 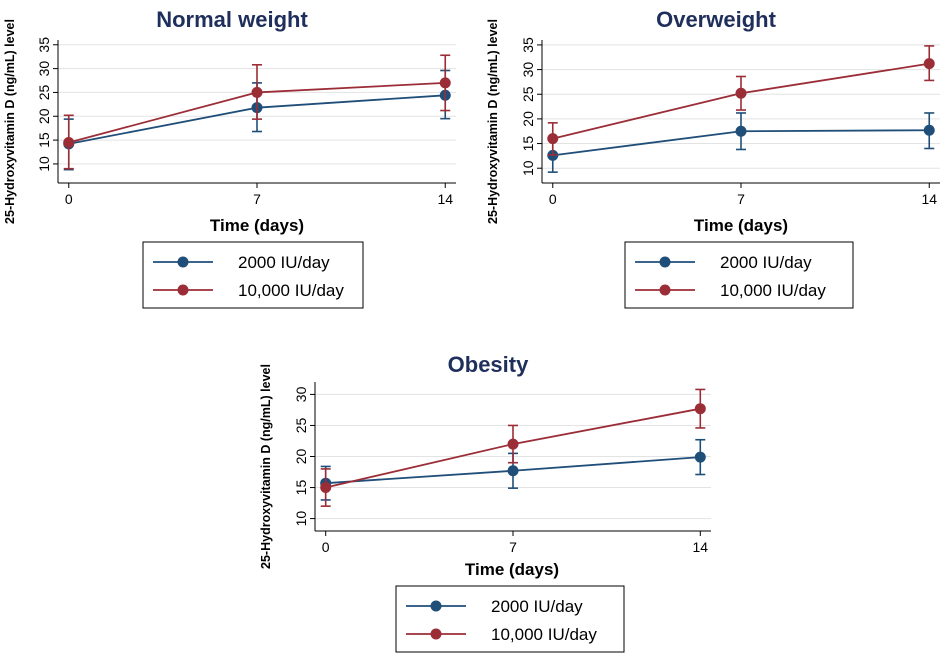 I want to click on chart-title: Obesity, so click(x=488, y=364).